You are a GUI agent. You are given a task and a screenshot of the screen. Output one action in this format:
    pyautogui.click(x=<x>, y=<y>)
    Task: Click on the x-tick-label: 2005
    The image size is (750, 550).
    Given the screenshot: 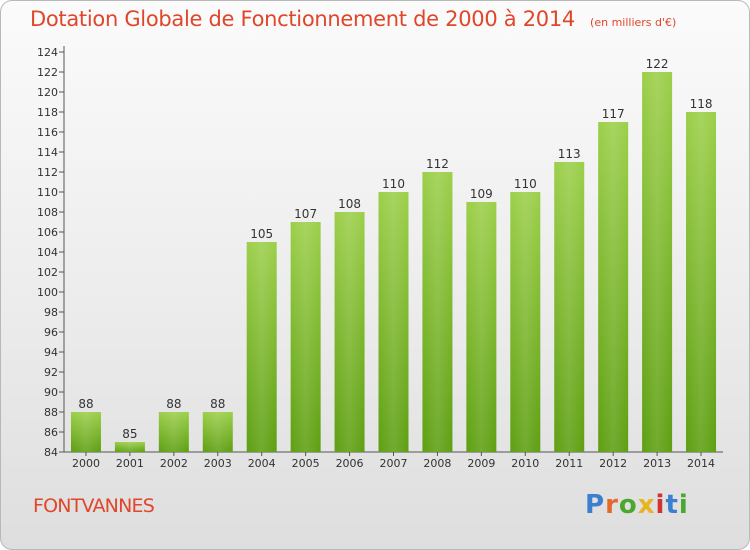 What is the action you would take?
    pyautogui.click(x=306, y=463)
    